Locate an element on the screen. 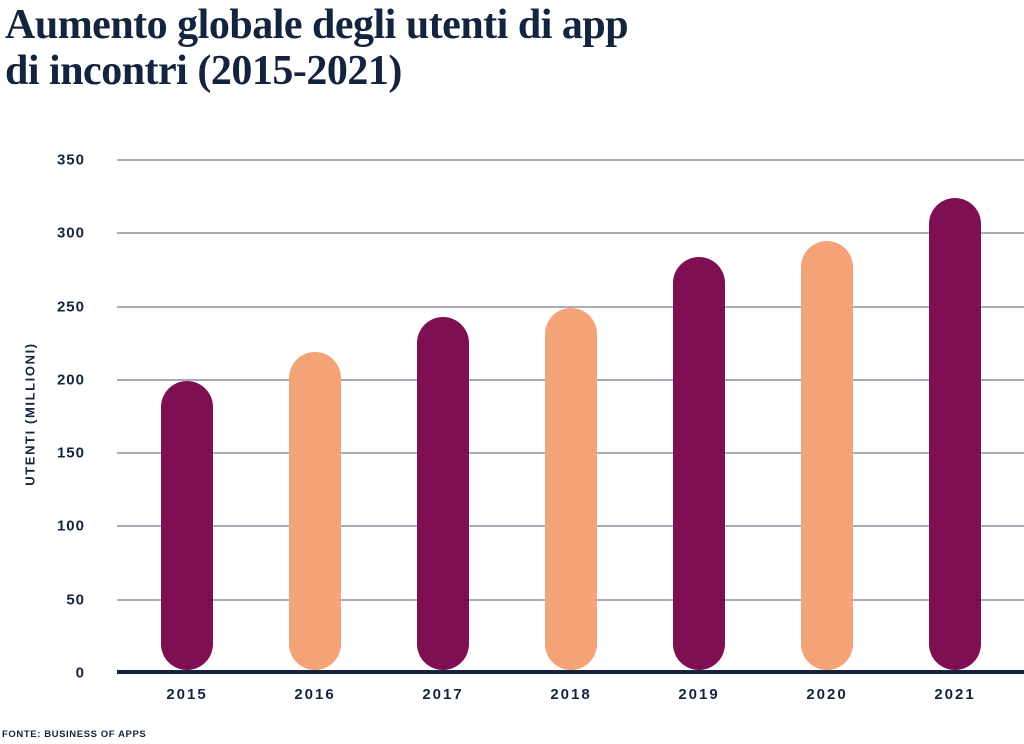  bar-2015 is located at coordinates (187, 525).